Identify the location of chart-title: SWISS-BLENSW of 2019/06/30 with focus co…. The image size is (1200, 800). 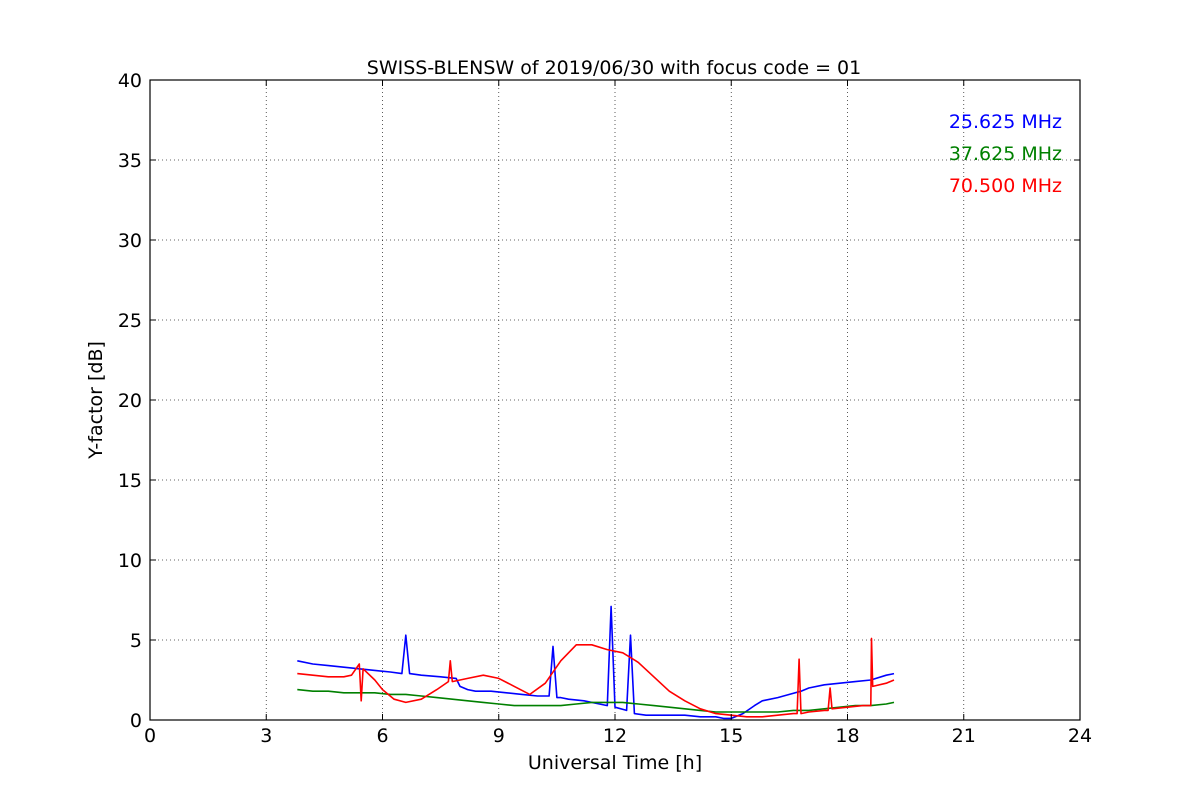
(614, 68).